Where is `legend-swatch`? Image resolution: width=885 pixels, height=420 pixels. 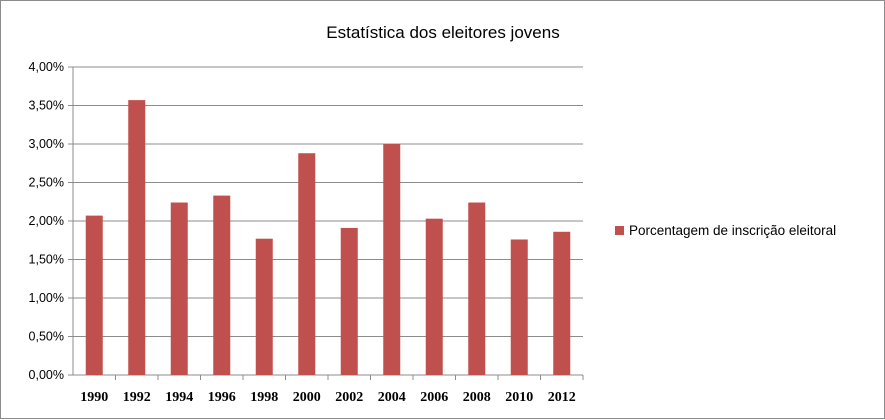
legend-swatch is located at coordinates (619, 230).